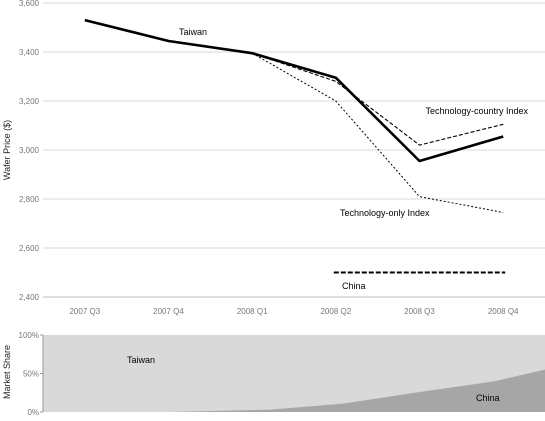 This screenshot has width=545, height=421. Describe the element at coordinates (503, 311) in the screenshot. I see `price-x-tick-label: 2008 Q4` at that location.